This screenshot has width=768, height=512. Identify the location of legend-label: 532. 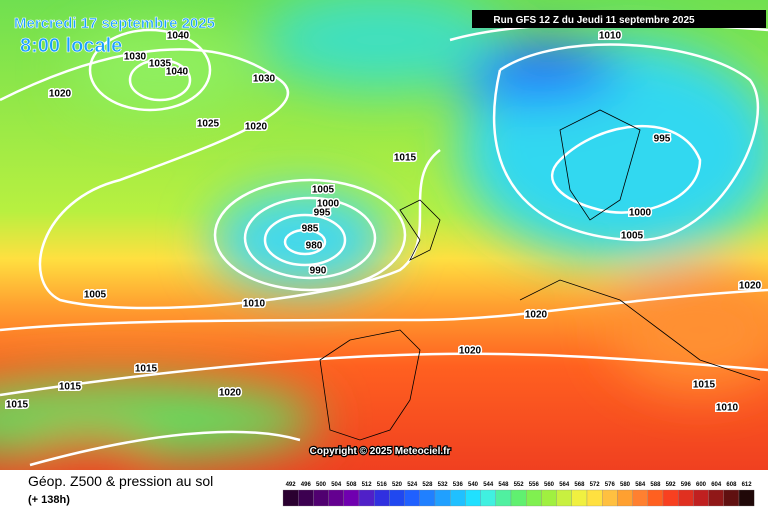
(443, 485).